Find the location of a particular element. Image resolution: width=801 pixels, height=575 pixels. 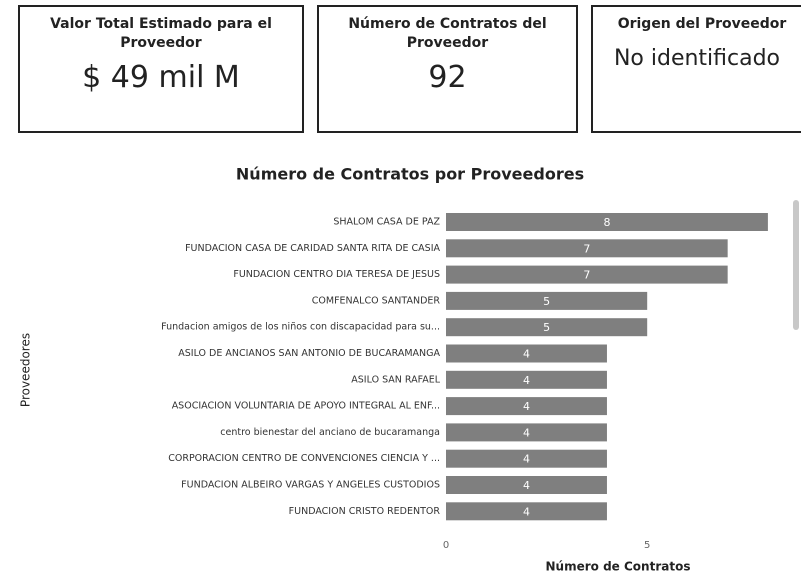

y-axis-title: Proveedores is located at coordinates (26, 370).